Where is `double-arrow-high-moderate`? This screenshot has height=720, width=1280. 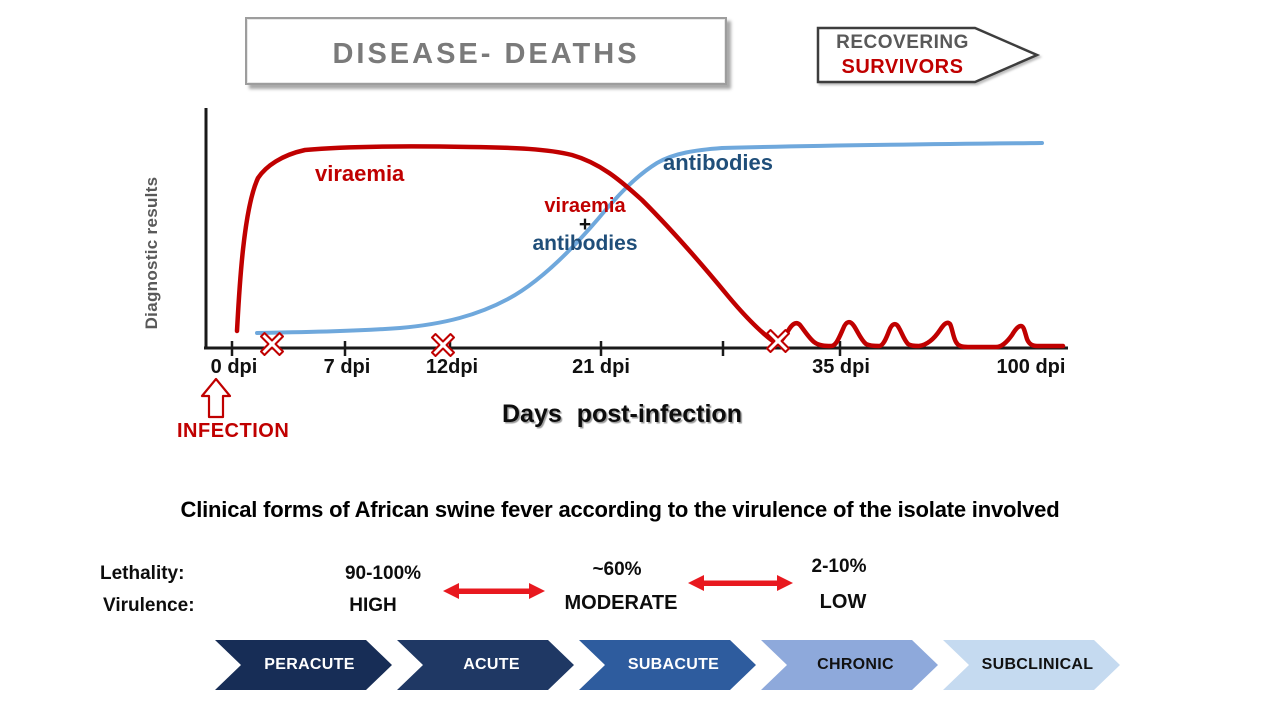 double-arrow-high-moderate is located at coordinates (494, 591).